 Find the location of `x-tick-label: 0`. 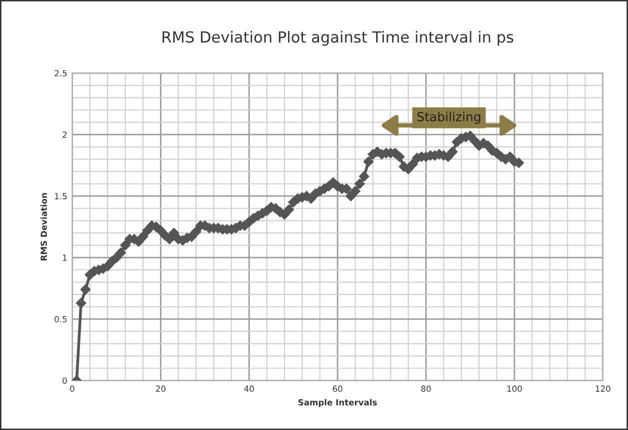

x-tick-label: 0 is located at coordinates (72, 389).